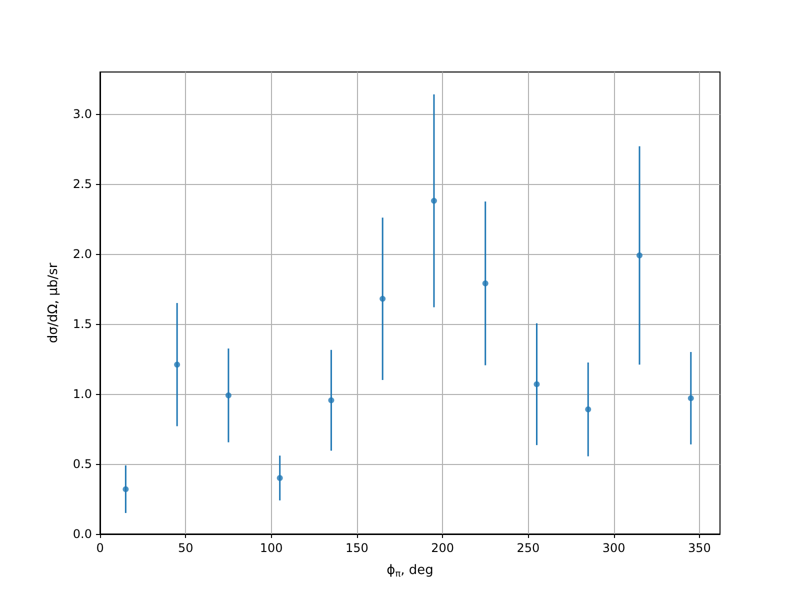 This screenshot has height=600, width=800. I want to click on x-tick-label: 300, so click(614, 548).